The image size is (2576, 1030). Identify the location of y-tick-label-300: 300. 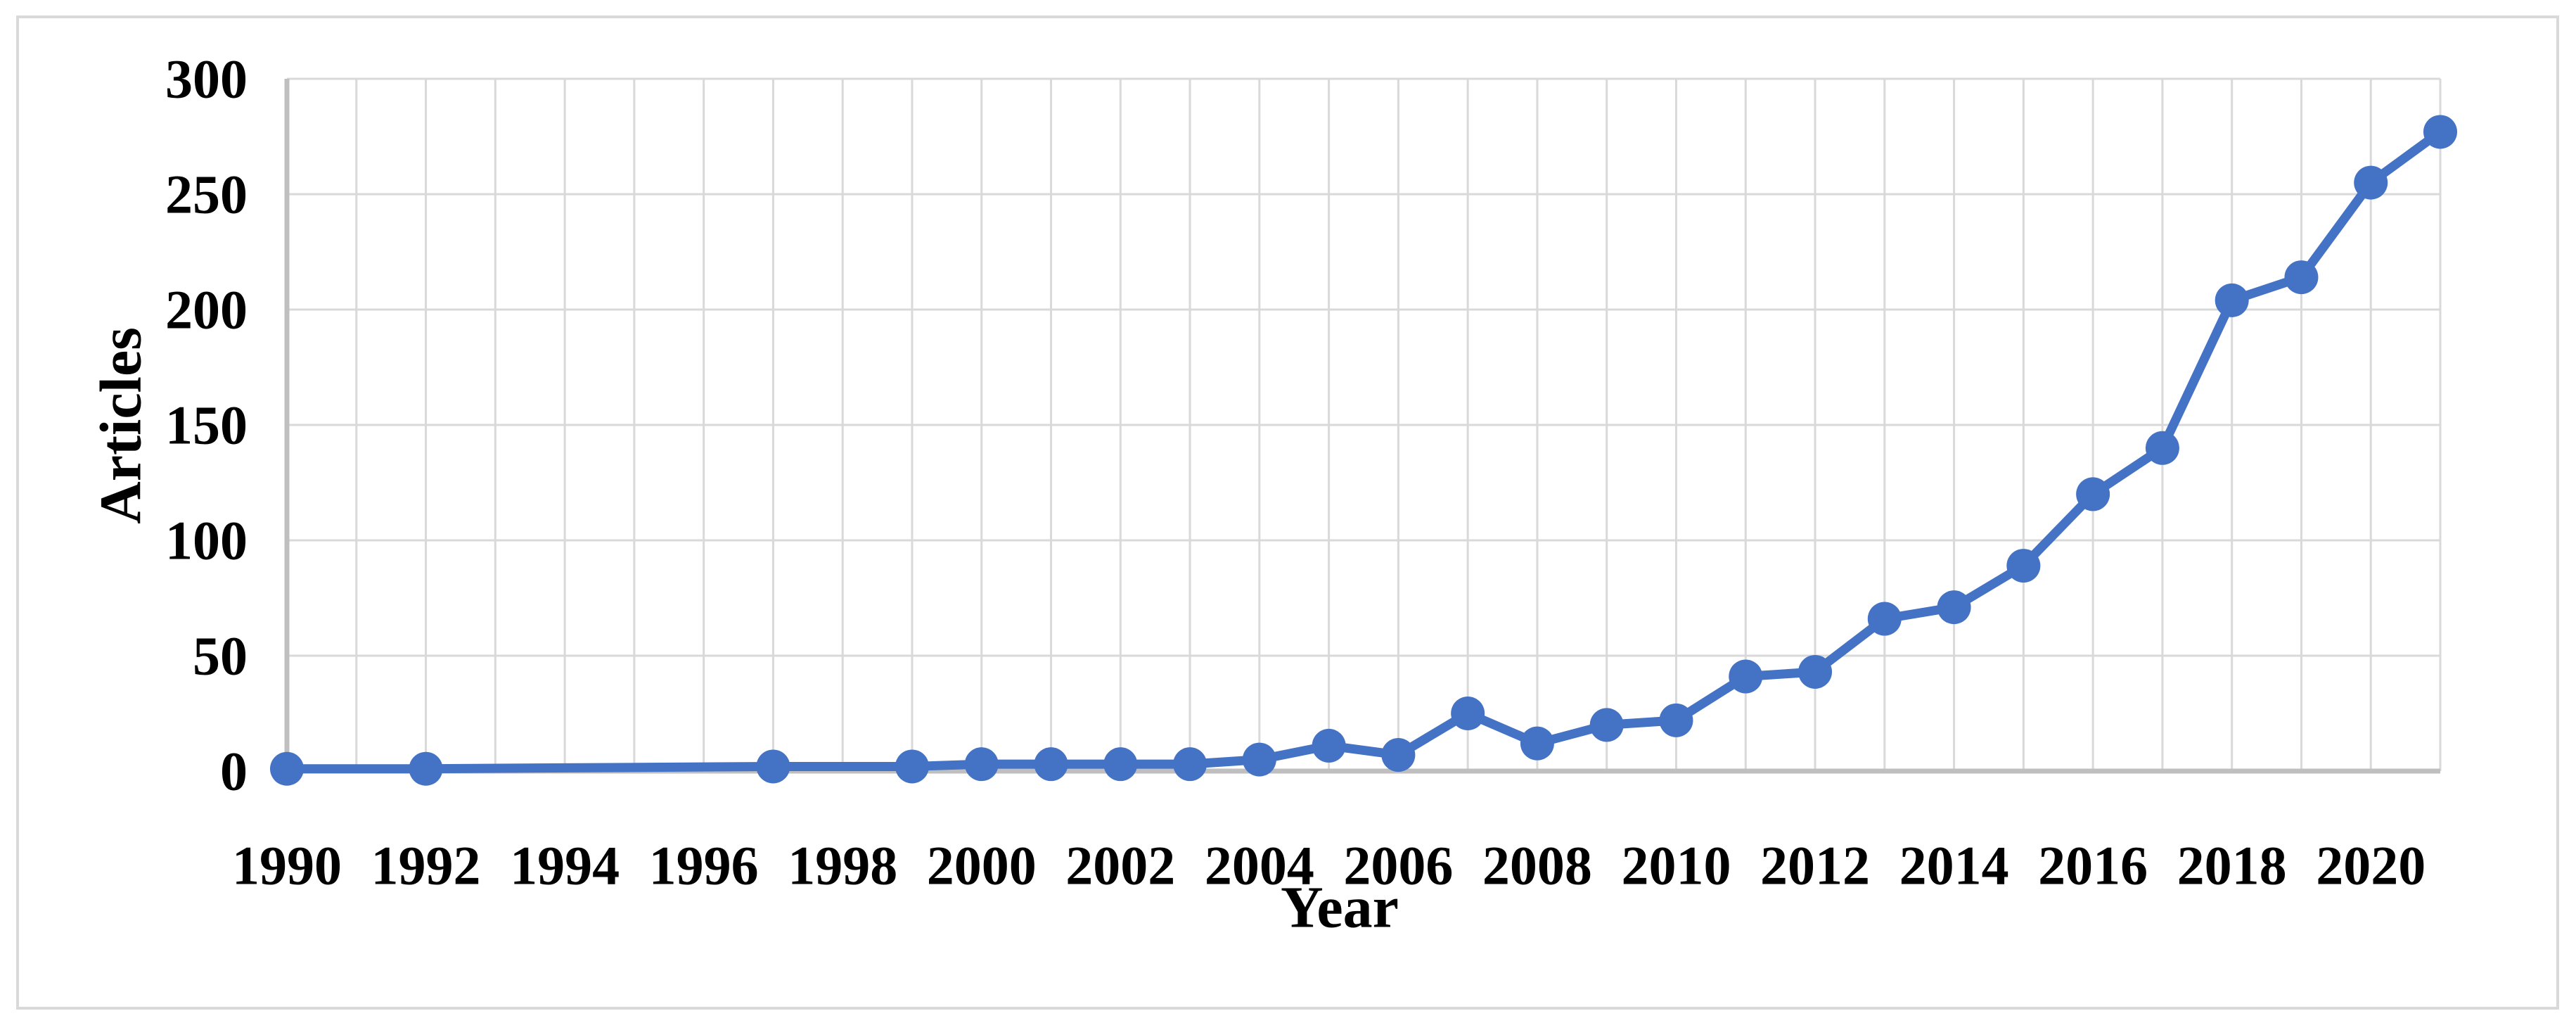
(206, 79).